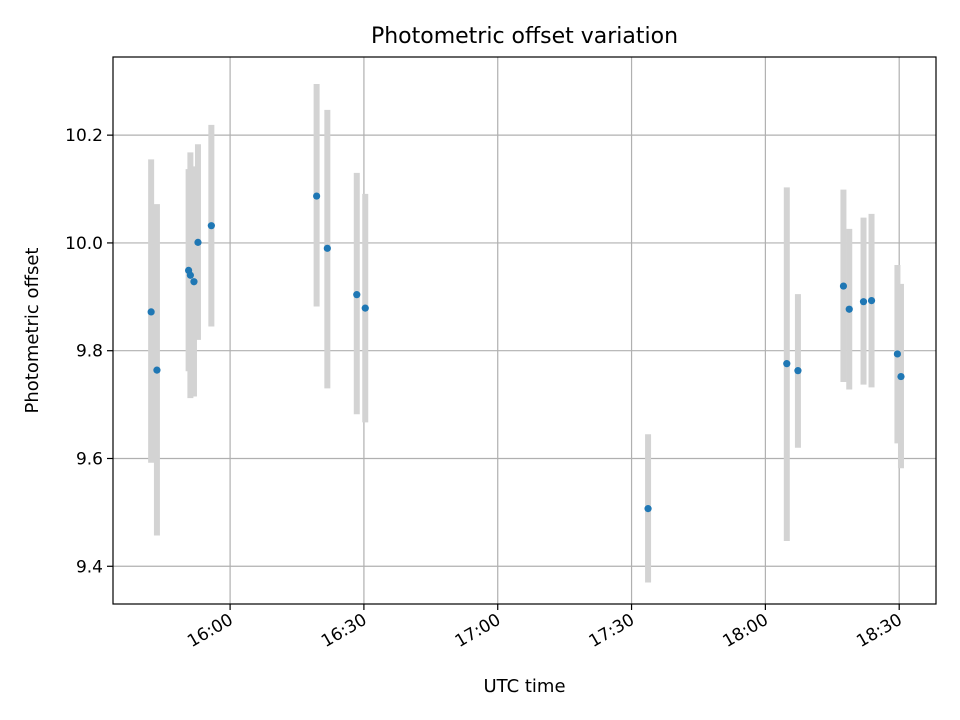 The width and height of the screenshot is (960, 720). Describe the element at coordinates (84, 136) in the screenshot. I see `y-tick-label: 10.2` at that location.